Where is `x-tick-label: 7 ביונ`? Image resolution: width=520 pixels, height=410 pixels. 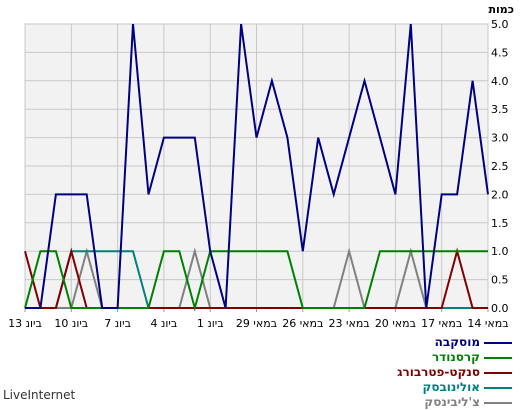 x-tick-label: 7 ביונ is located at coordinates (117, 323).